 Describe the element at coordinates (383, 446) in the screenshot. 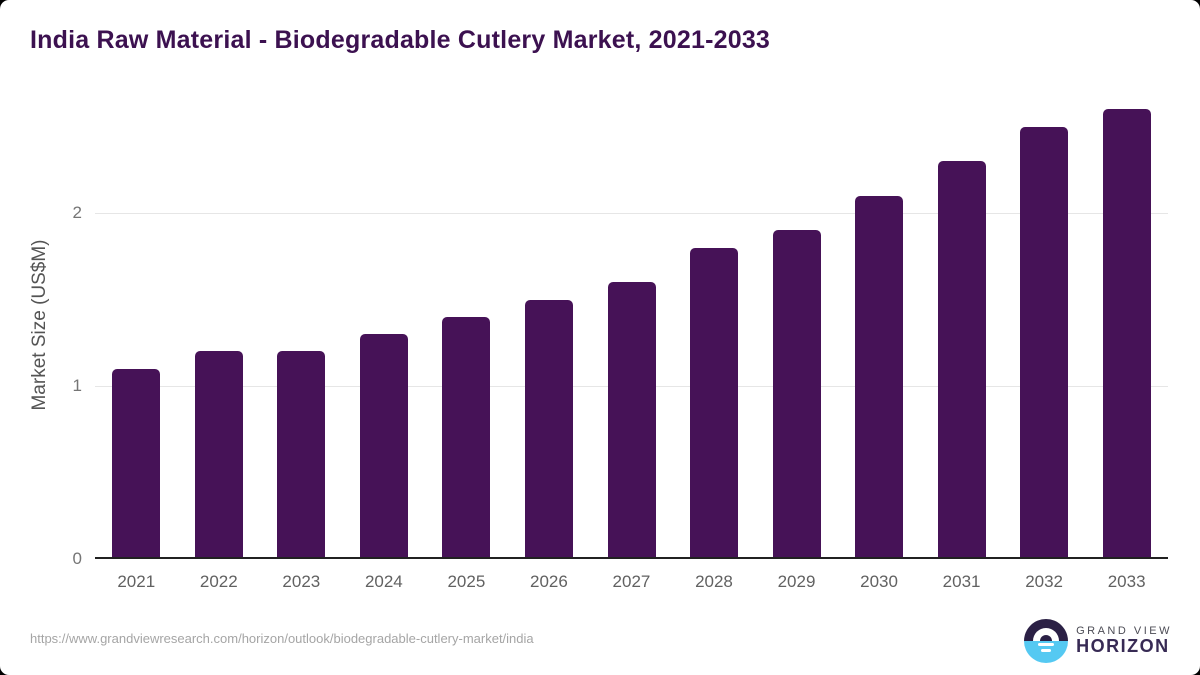

I see `bar-2024` at that location.